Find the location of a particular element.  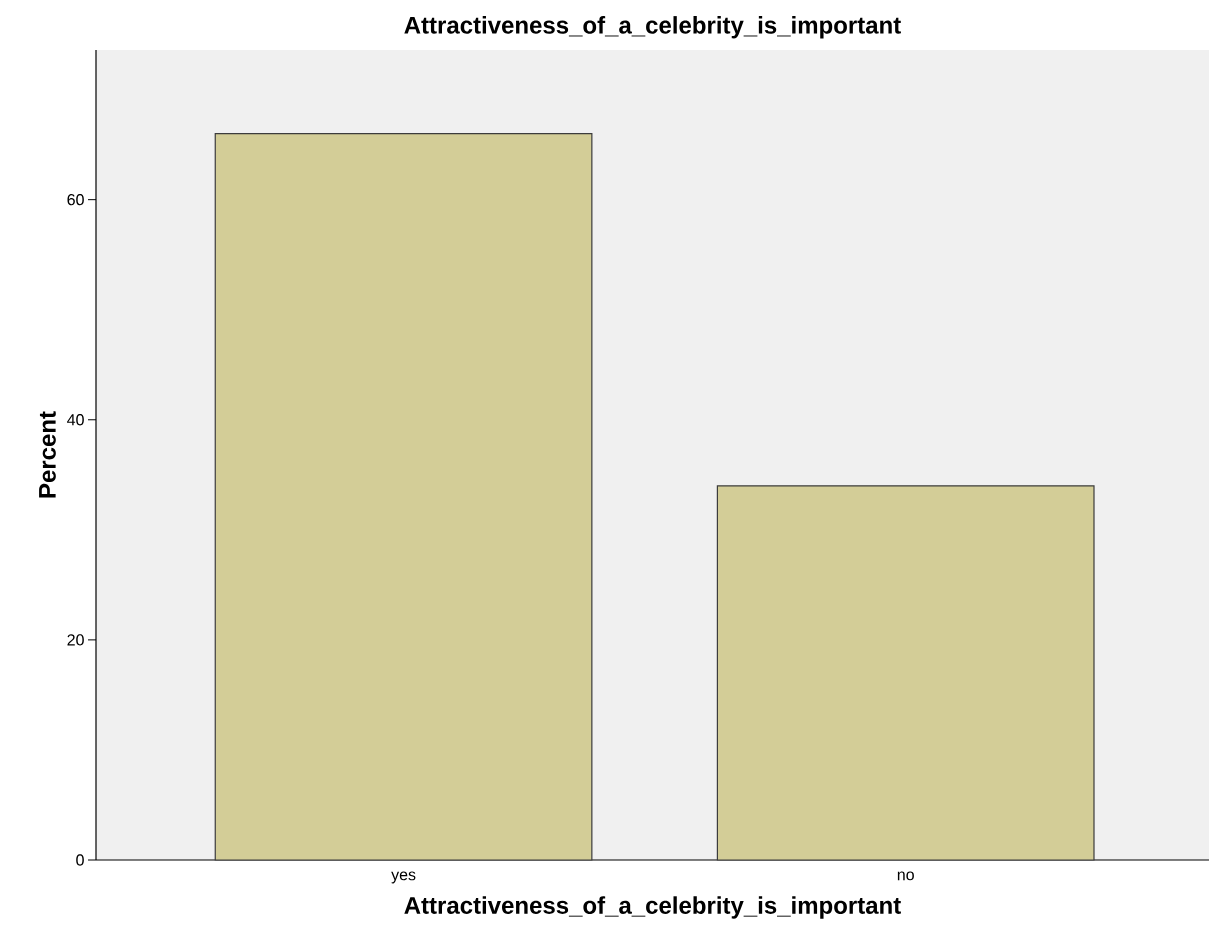

x-tick-label: no is located at coordinates (905, 876).